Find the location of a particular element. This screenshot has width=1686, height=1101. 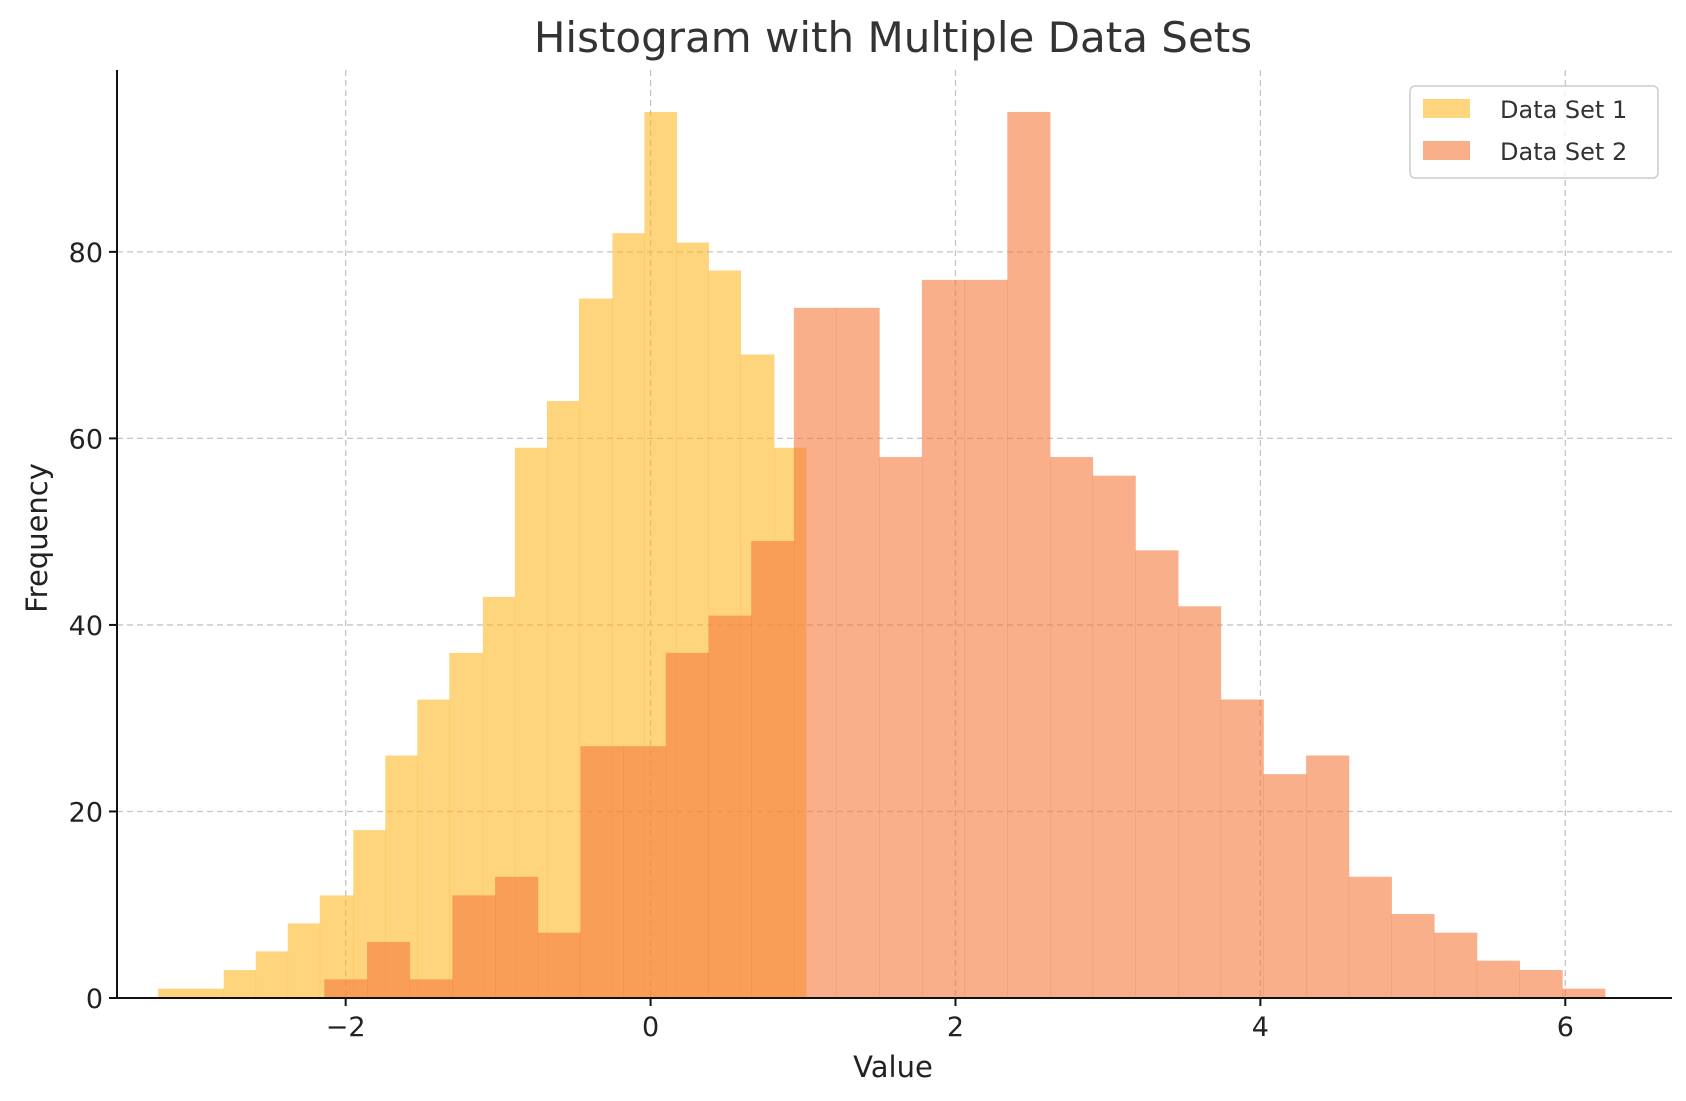

chart-title: Histogram with Multiple Data Sets is located at coordinates (893, 37).